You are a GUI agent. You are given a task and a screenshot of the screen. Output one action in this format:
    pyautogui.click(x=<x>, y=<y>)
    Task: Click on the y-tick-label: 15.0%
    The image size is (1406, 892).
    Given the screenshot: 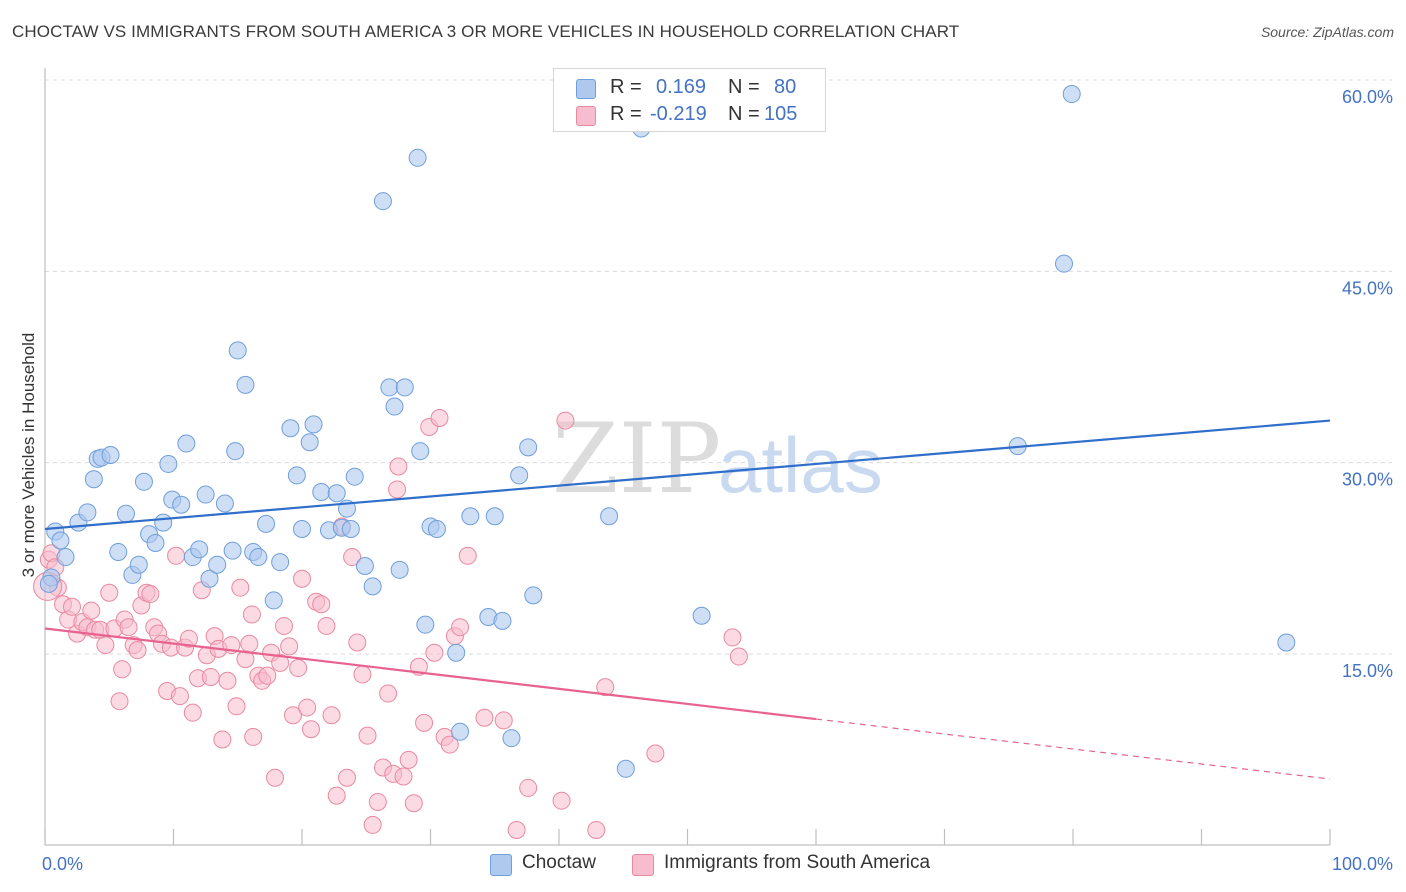 What is the action you would take?
    pyautogui.click(x=1367, y=671)
    